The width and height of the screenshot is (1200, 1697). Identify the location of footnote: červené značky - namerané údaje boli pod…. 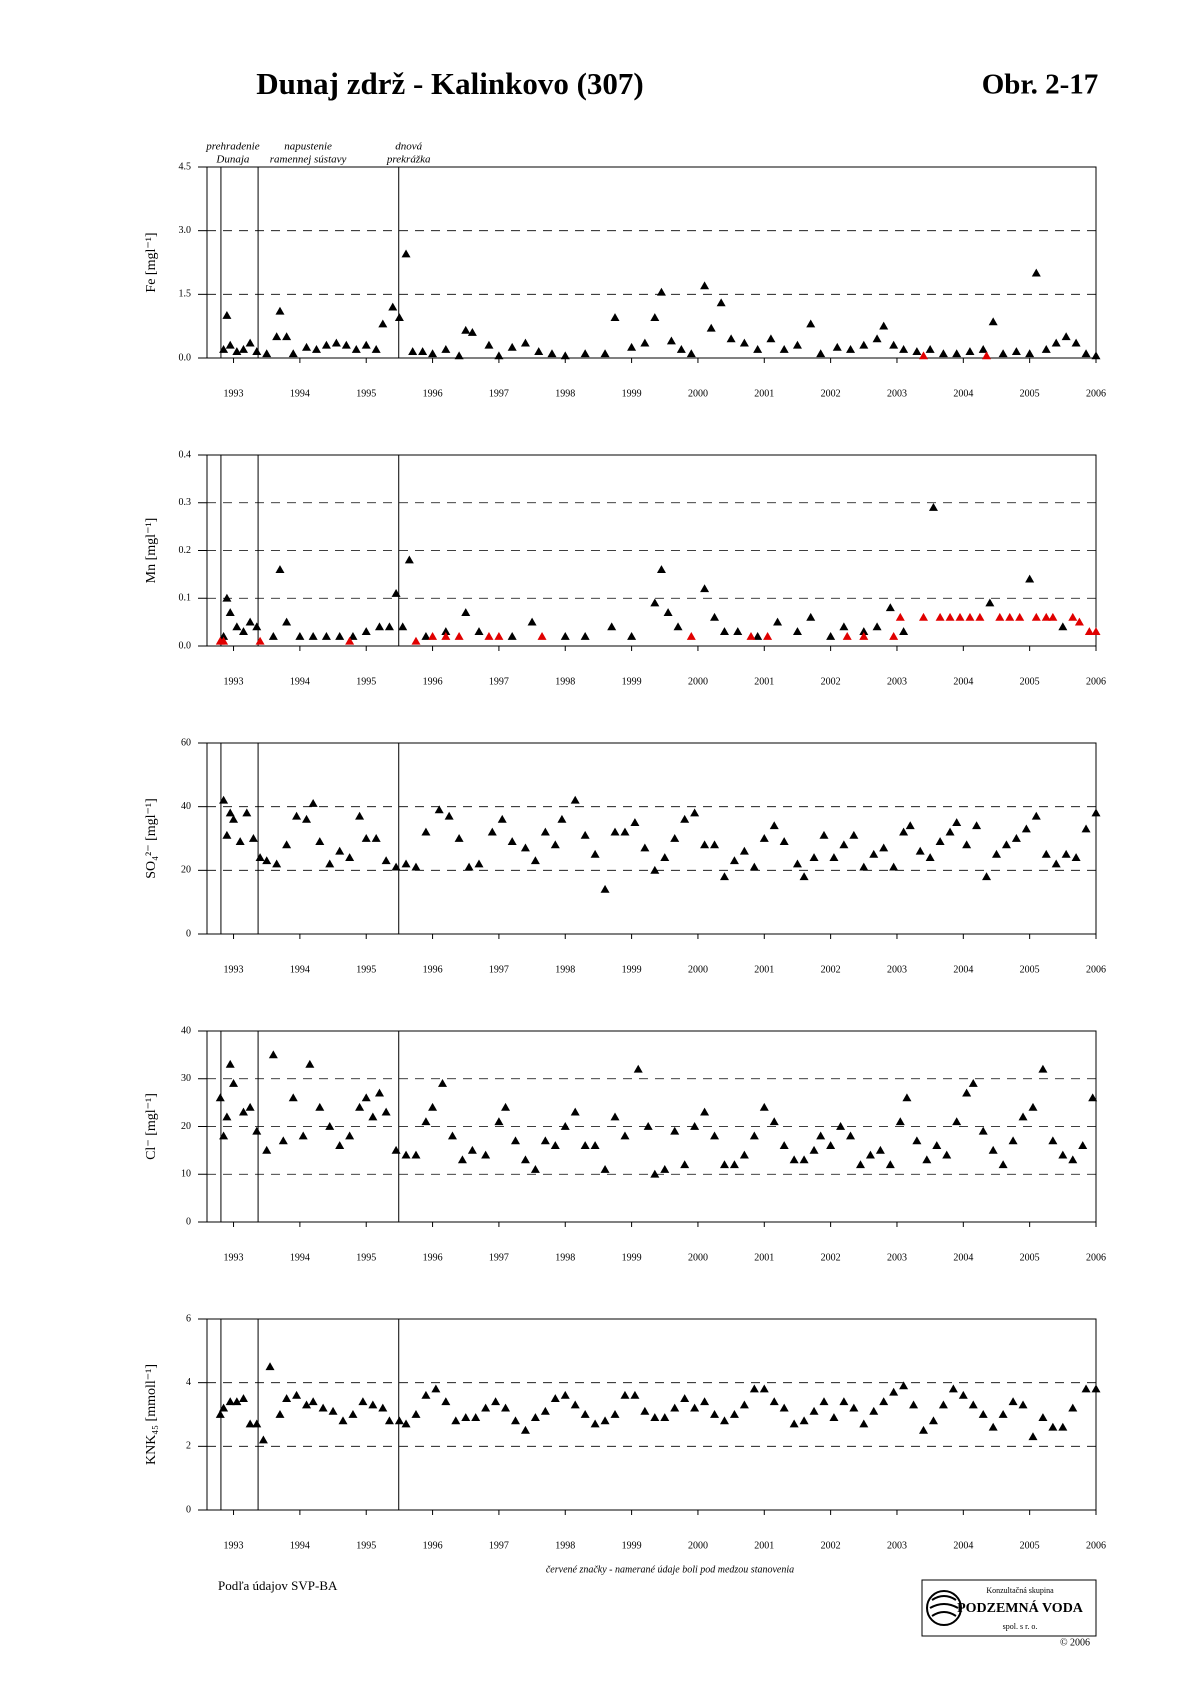
(670, 1569).